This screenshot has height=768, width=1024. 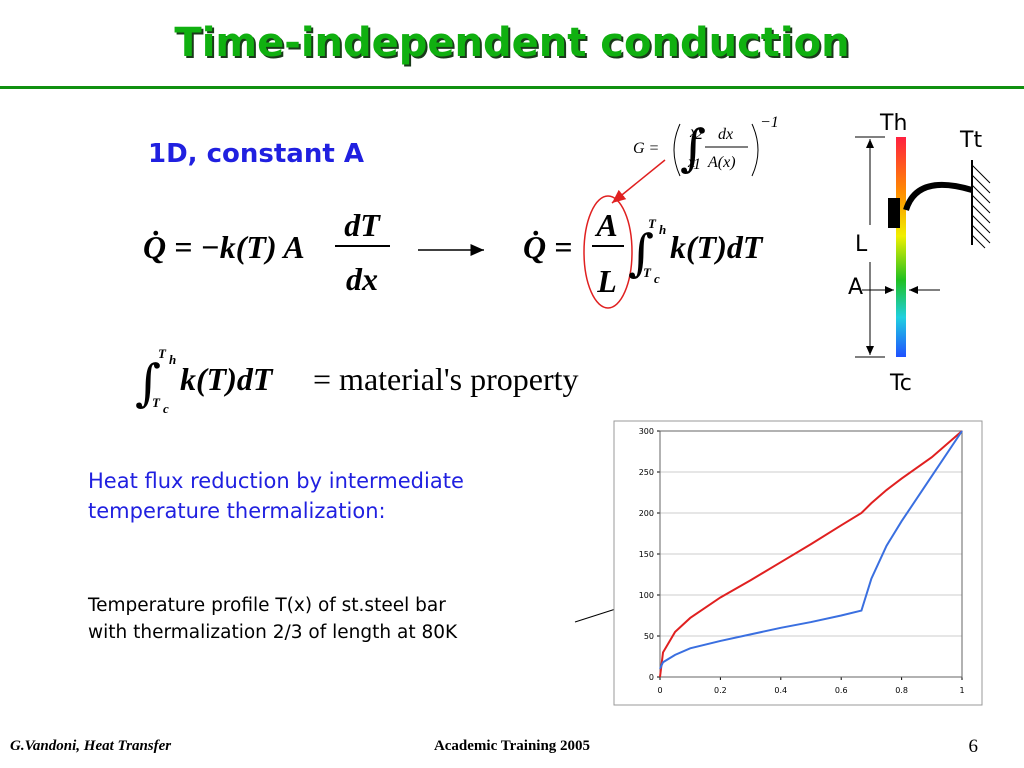 I want to click on title-shadow: Time-independent conduction, so click(x=513, y=45).